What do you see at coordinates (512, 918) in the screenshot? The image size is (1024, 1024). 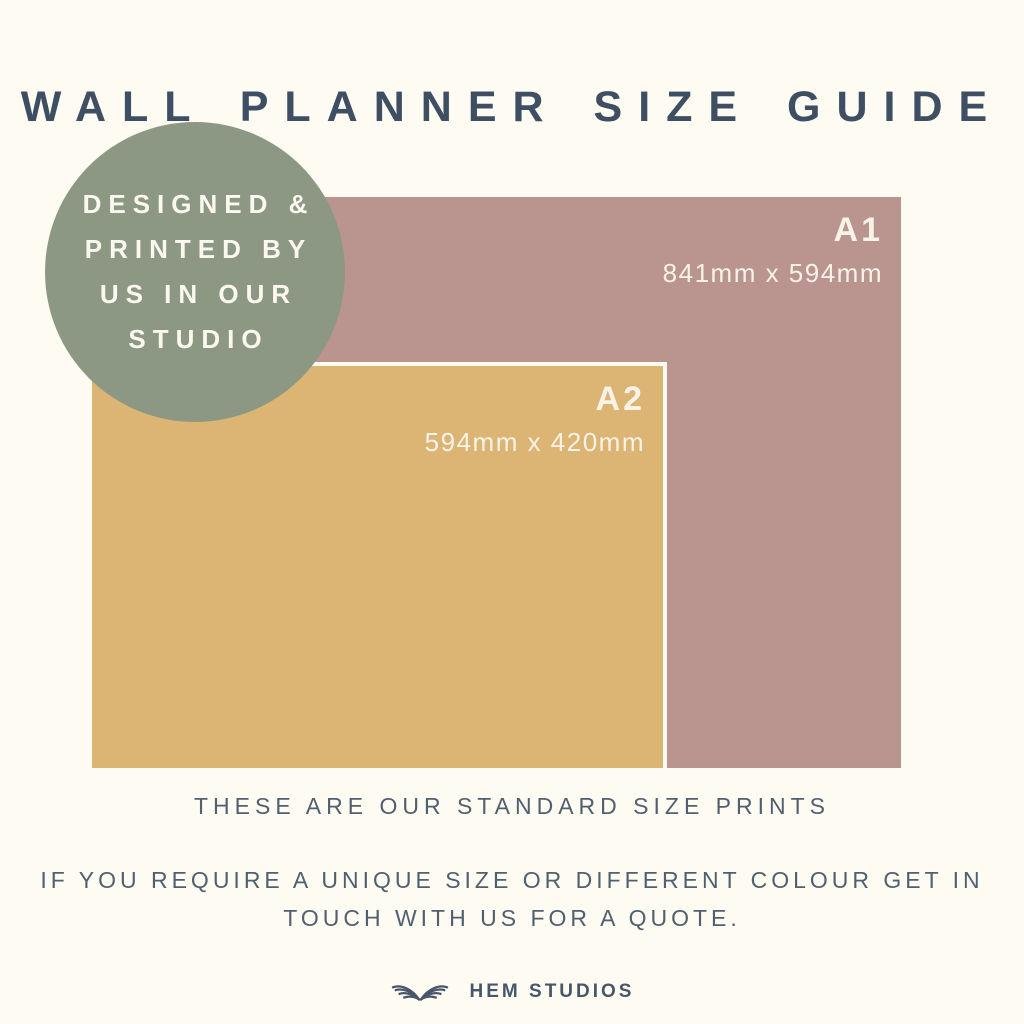 I see `custom-size-note-line: TOUCH WITH US FOR A QUOTE.` at bounding box center [512, 918].